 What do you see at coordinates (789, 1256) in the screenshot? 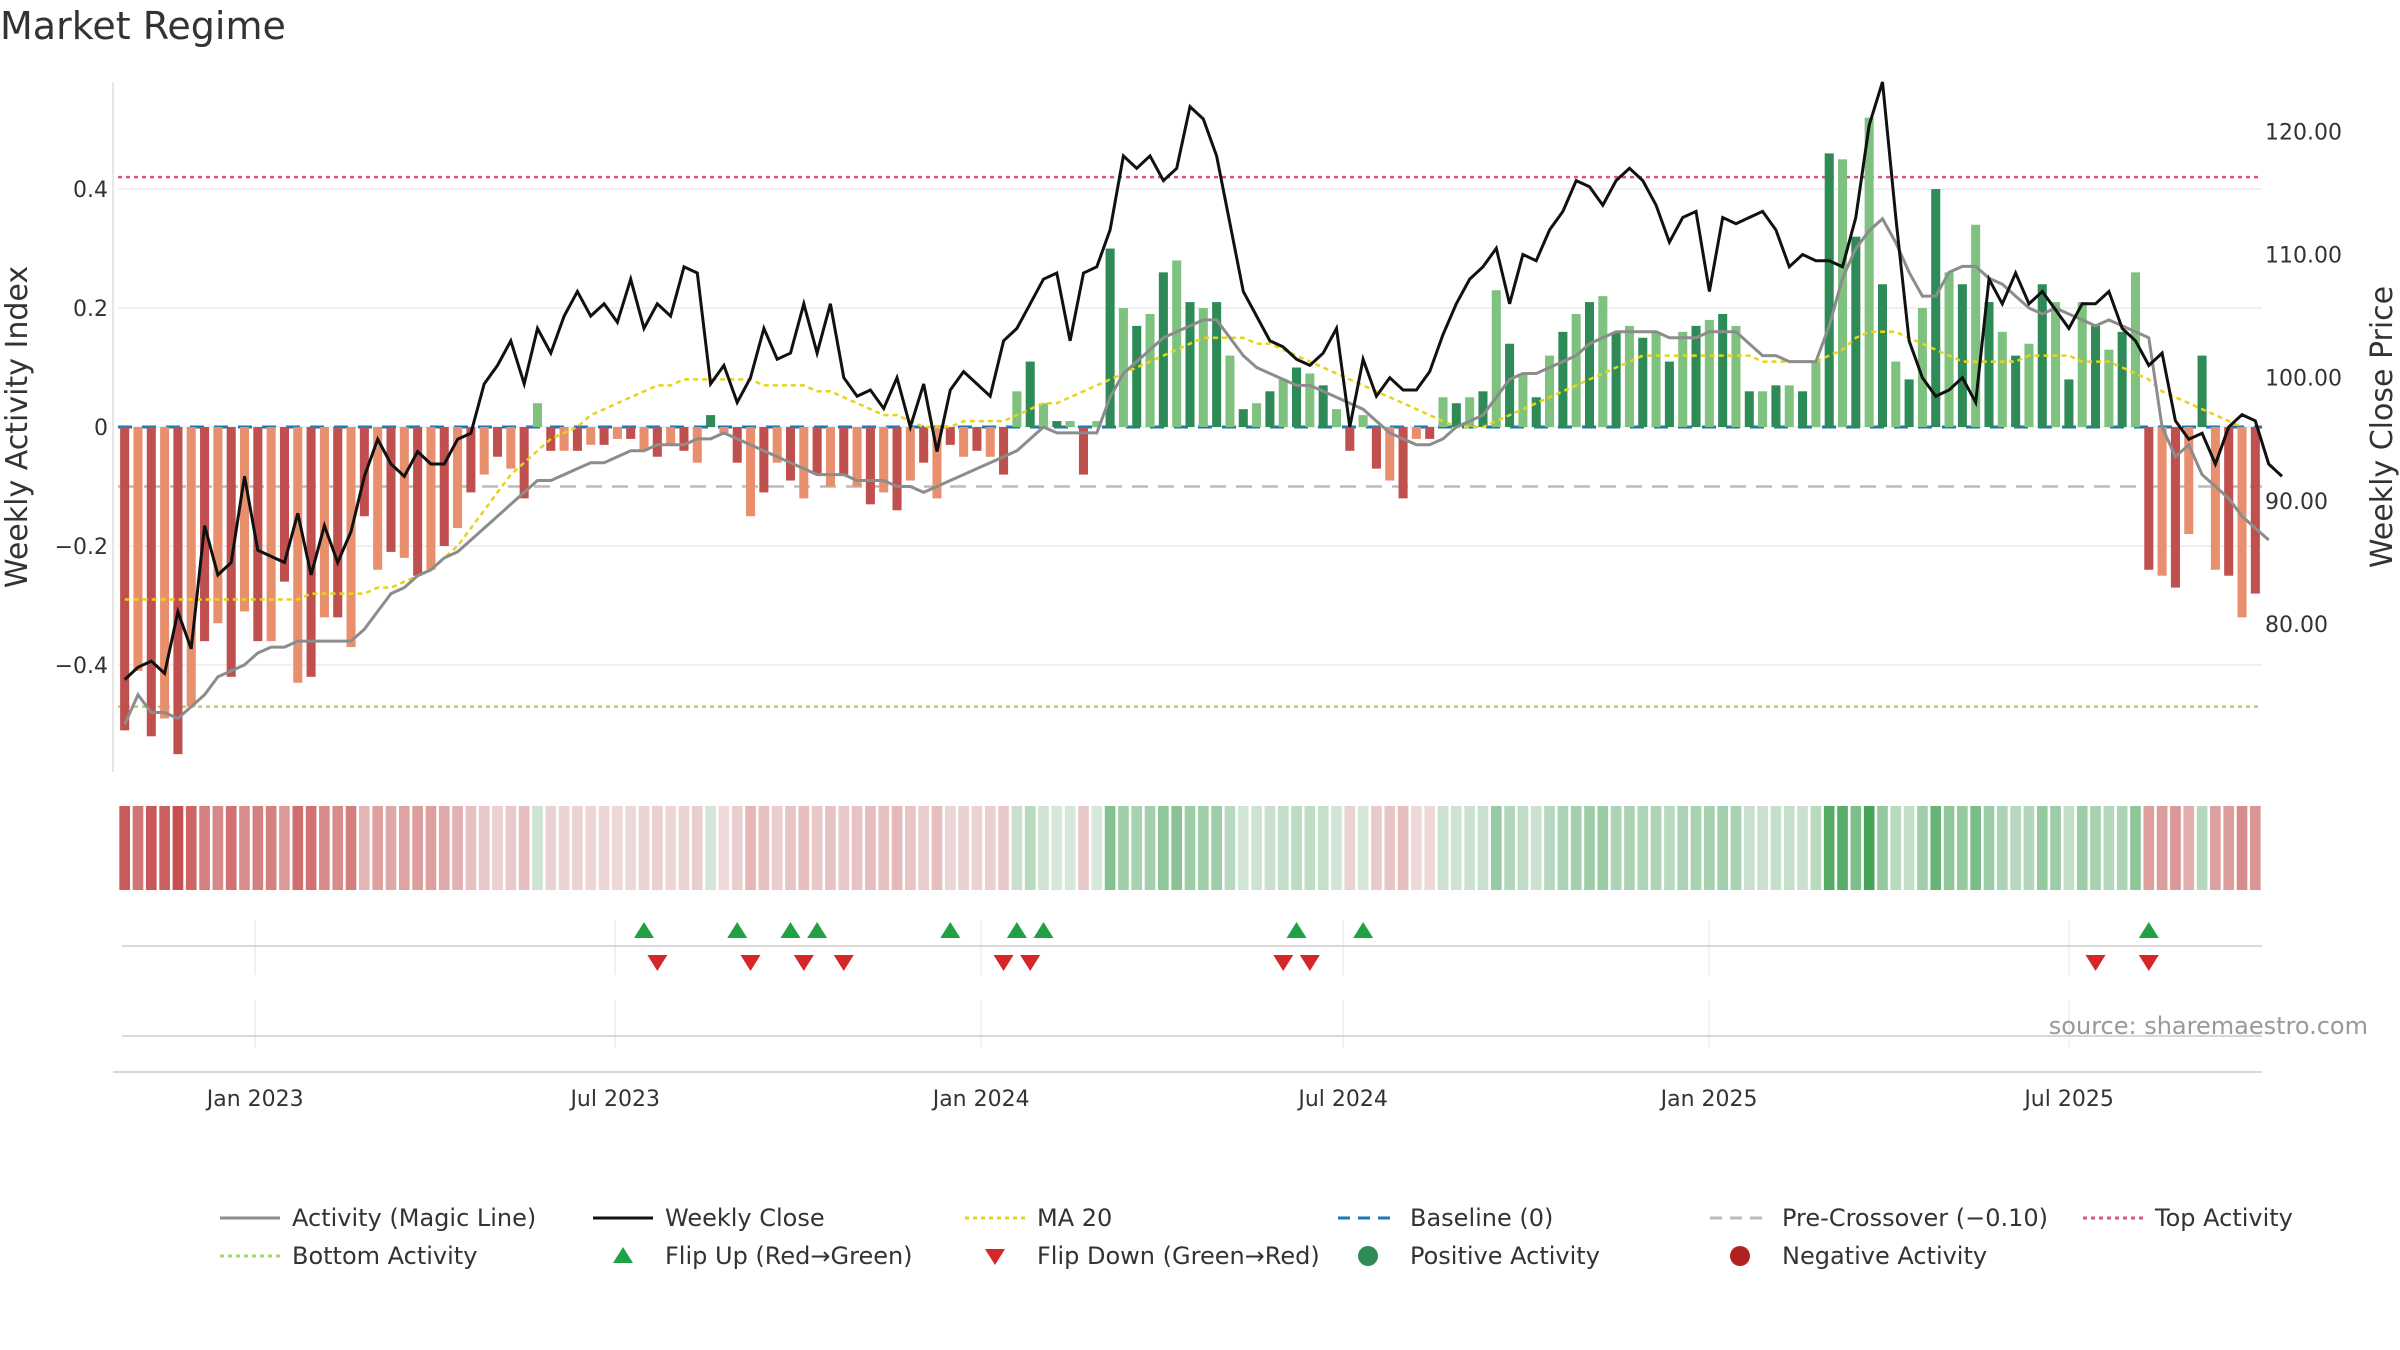
I see `legend-label: Flip Up (Red→Green)` at bounding box center [789, 1256].